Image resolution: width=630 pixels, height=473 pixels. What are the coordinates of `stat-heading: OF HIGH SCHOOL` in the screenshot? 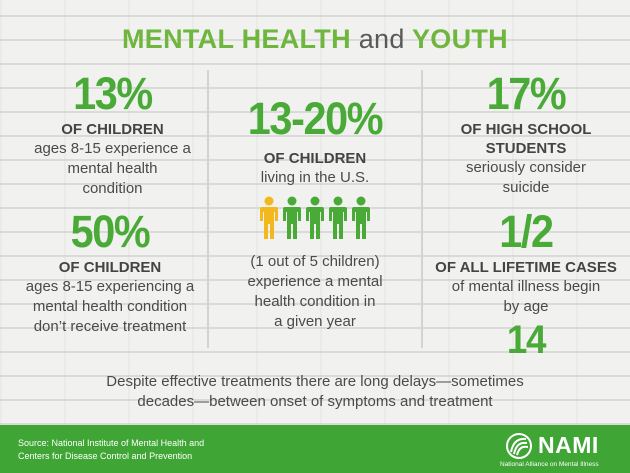 It's located at (526, 129).